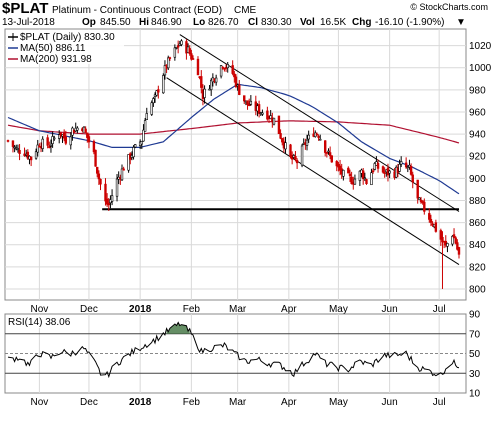 This screenshot has width=493, height=428. Describe the element at coordinates (192, 402) in the screenshot. I see `rsi-x-tick-label: Feb` at that location.